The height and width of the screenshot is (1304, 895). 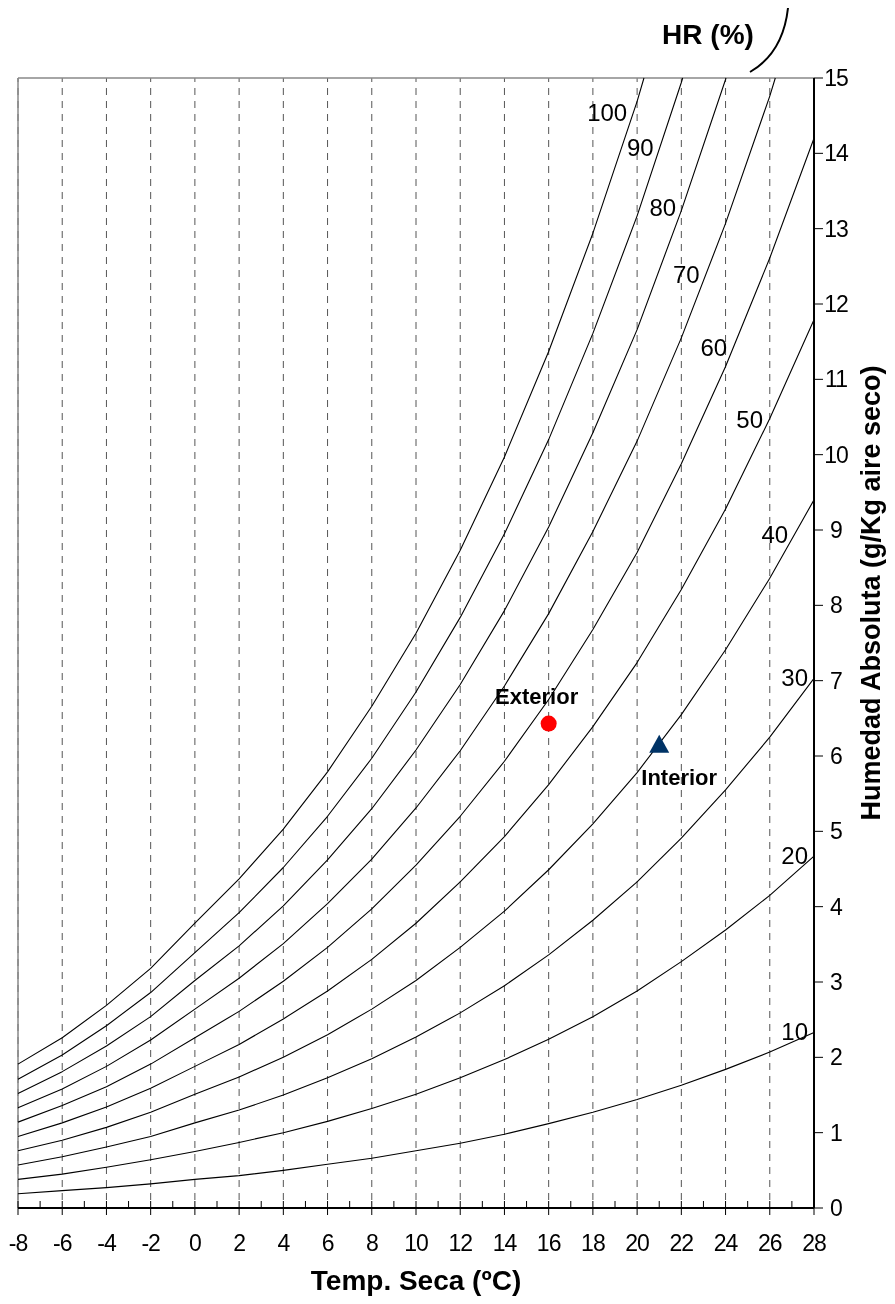 What do you see at coordinates (836, 454) in the screenshot?
I see `y-tick-label: 10` at bounding box center [836, 454].